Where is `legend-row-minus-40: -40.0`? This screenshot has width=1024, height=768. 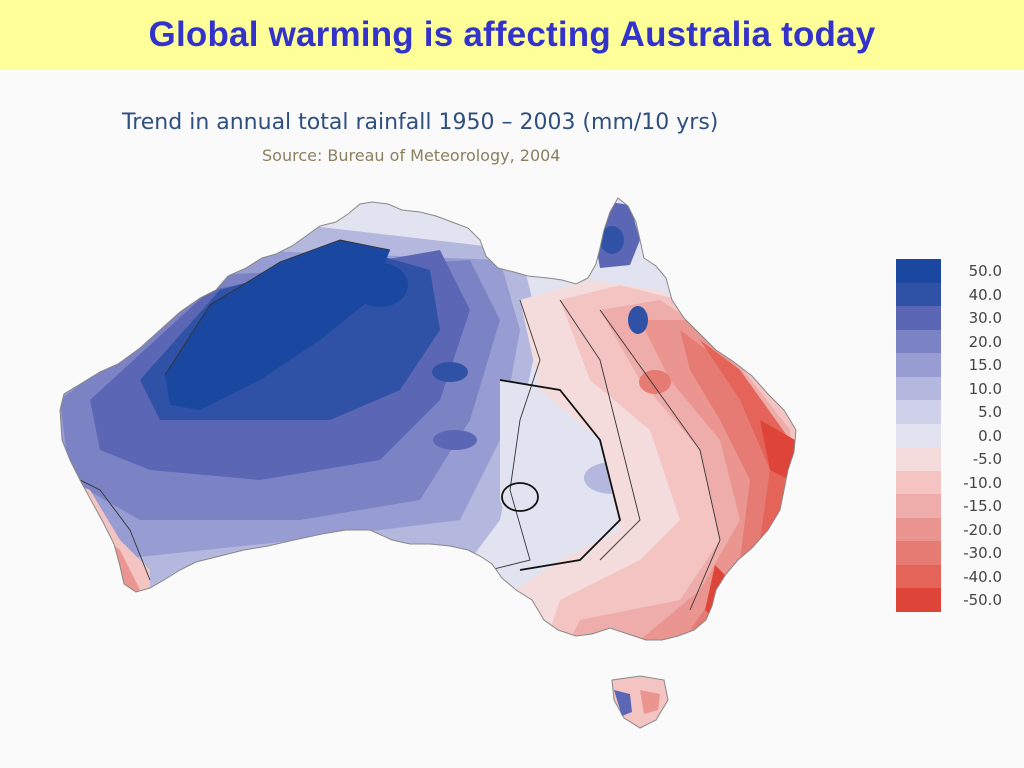 legend-row-minus-40: -40.0 is located at coordinates (956, 576).